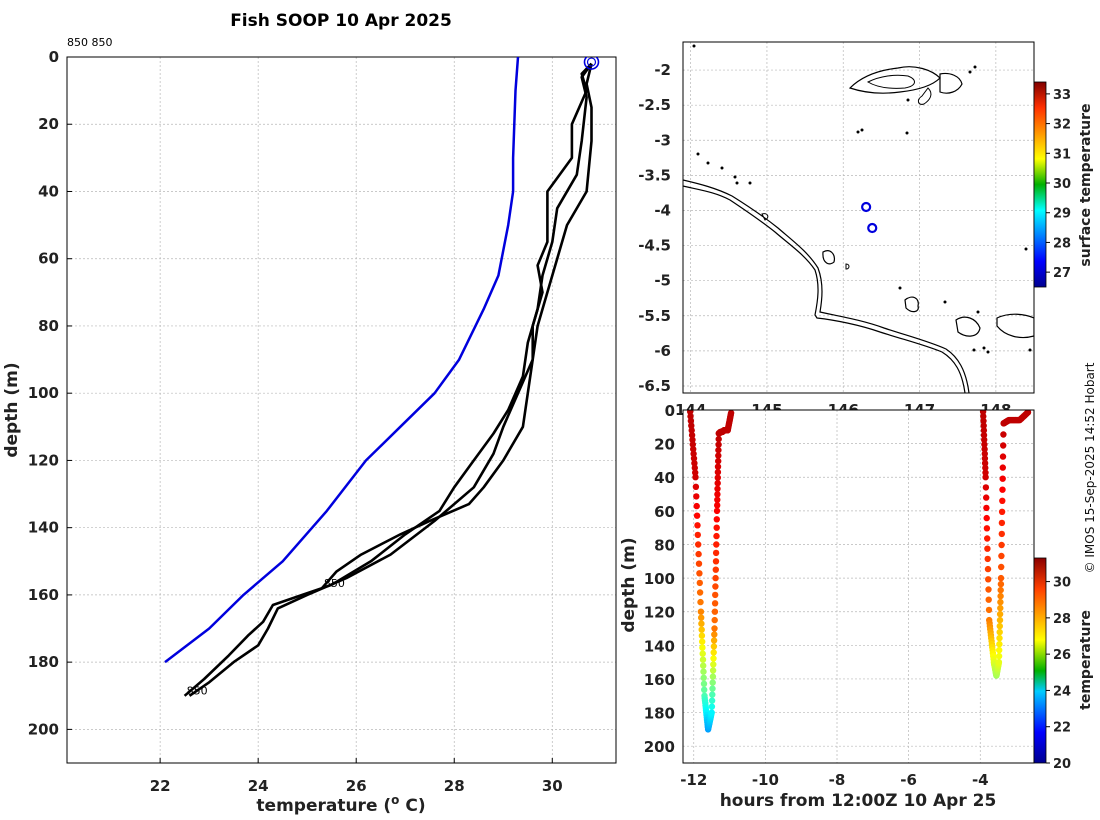 The width and height of the screenshot is (1100, 820). I want to click on section-colorbar-ticks: 20 22 24 26 28 30, so click(1058, 674).